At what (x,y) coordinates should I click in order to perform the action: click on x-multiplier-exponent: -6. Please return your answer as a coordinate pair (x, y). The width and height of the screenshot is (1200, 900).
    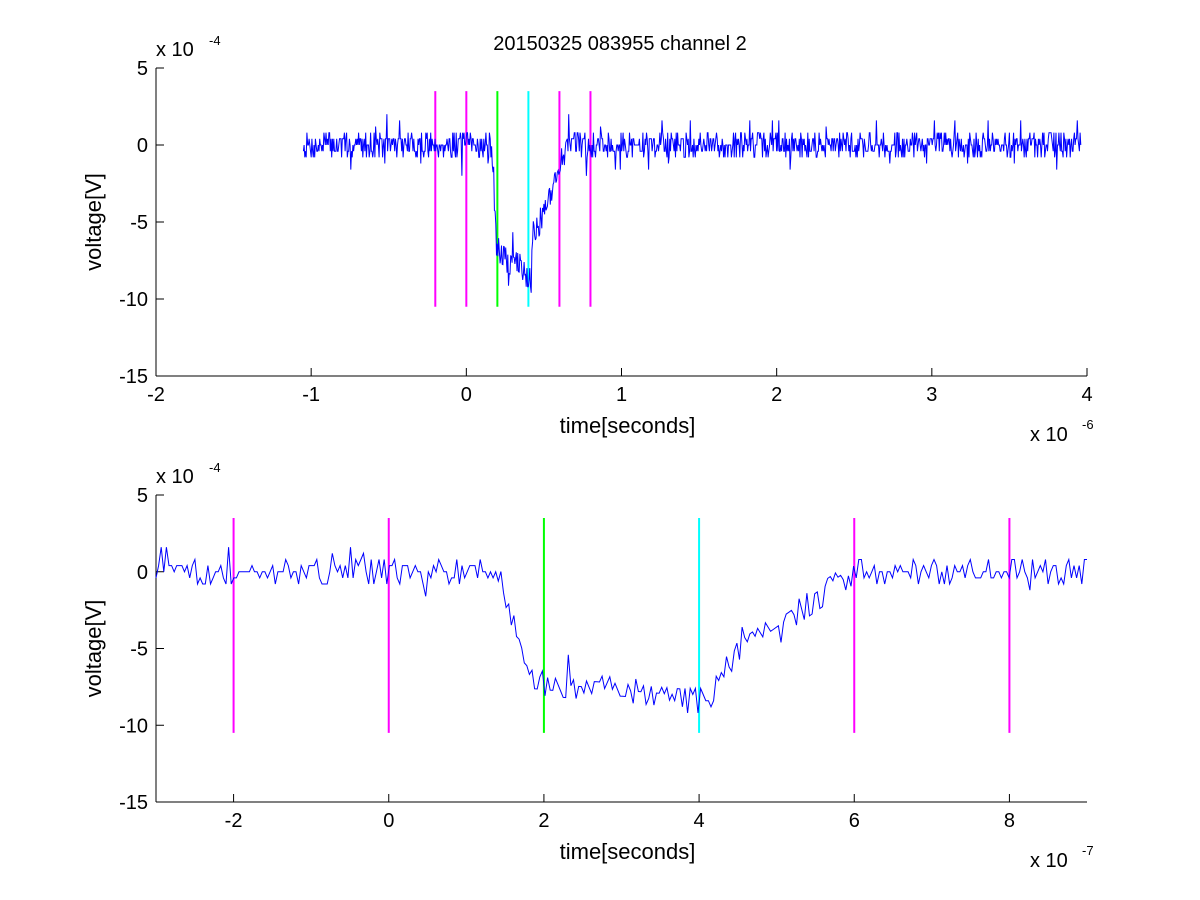
    Looking at the image, I should click on (1088, 424).